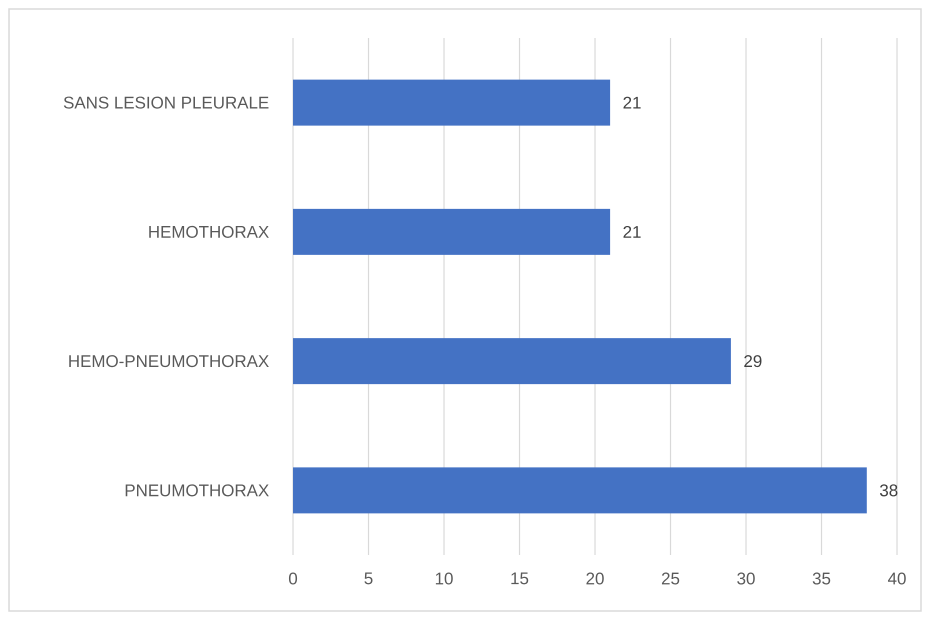  Describe the element at coordinates (889, 490) in the screenshot. I see `data-label: 38` at that location.